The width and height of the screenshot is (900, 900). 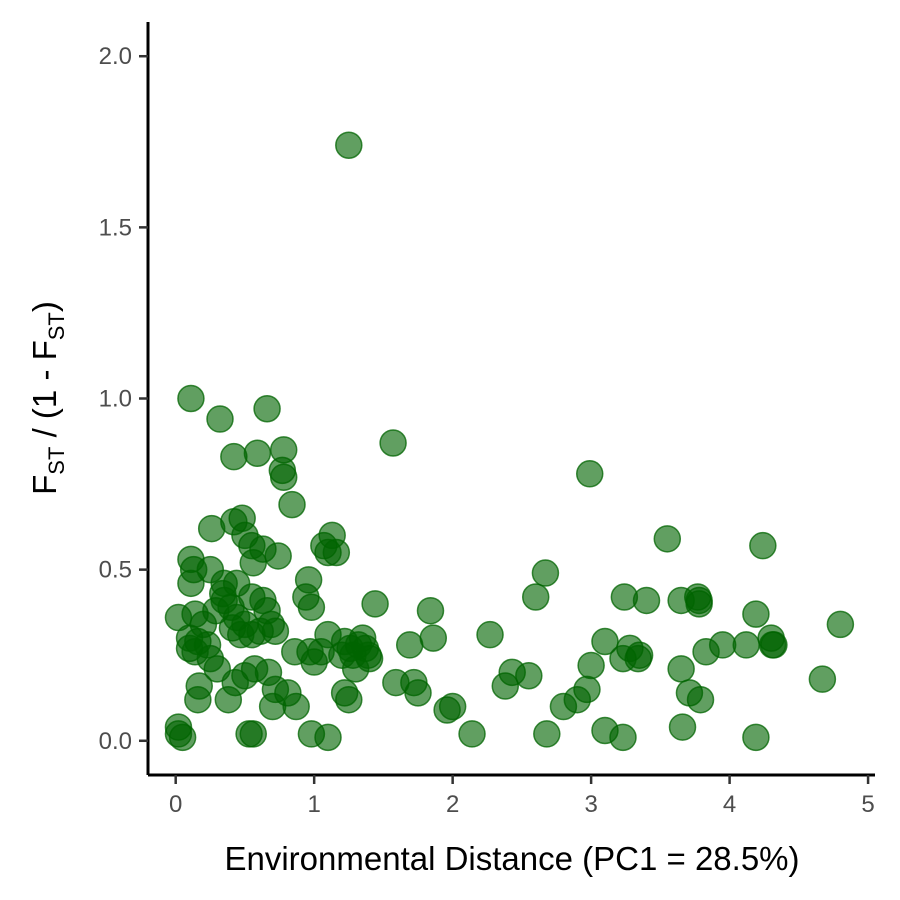 What do you see at coordinates (175, 804) in the screenshot?
I see `x-tick-label: 0` at bounding box center [175, 804].